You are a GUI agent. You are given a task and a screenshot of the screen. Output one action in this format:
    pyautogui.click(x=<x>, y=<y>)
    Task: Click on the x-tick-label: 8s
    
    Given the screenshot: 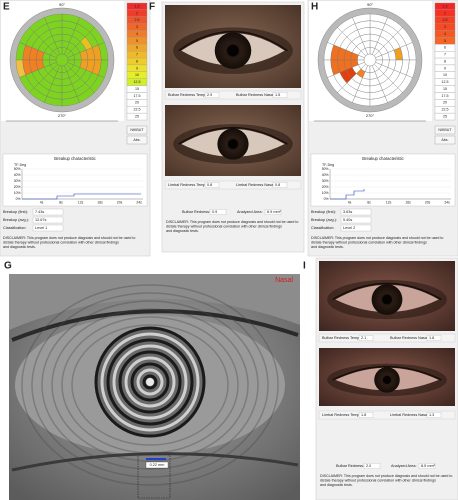 What is the action you would take?
    pyautogui.click(x=369, y=202)
    